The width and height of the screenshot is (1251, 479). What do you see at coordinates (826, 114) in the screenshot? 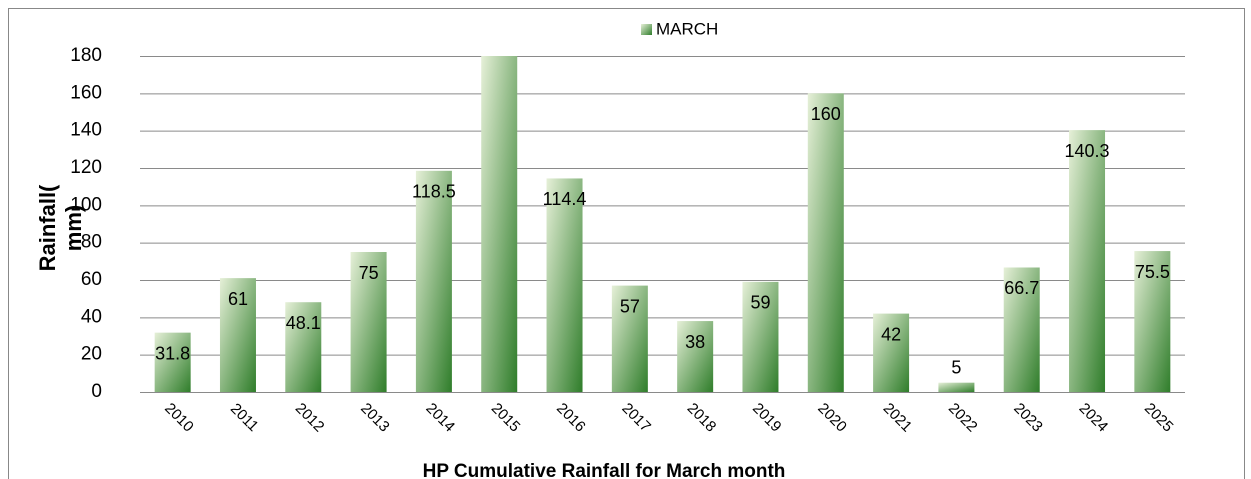
I see `data-label: 160` at bounding box center [826, 114].